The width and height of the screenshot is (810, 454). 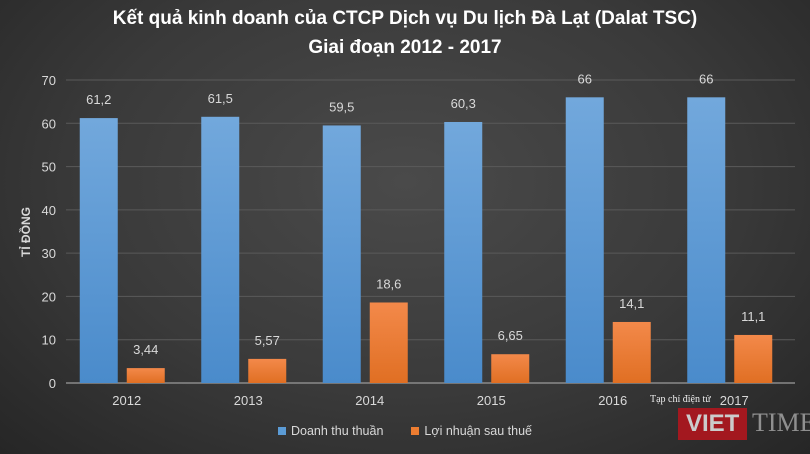 I want to click on legend-label: Doanh thu thuần, so click(x=337, y=431).